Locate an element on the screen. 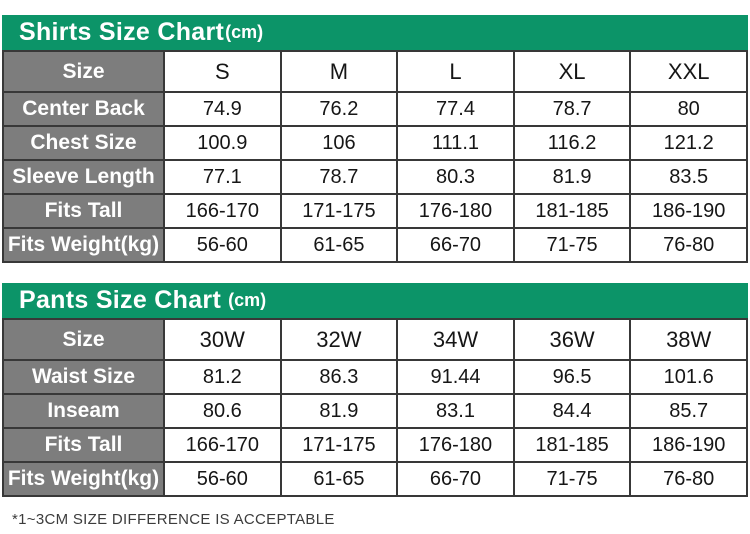 Image resolution: width=750 pixels, height=534 pixels. column-header-cell: XL is located at coordinates (572, 71).